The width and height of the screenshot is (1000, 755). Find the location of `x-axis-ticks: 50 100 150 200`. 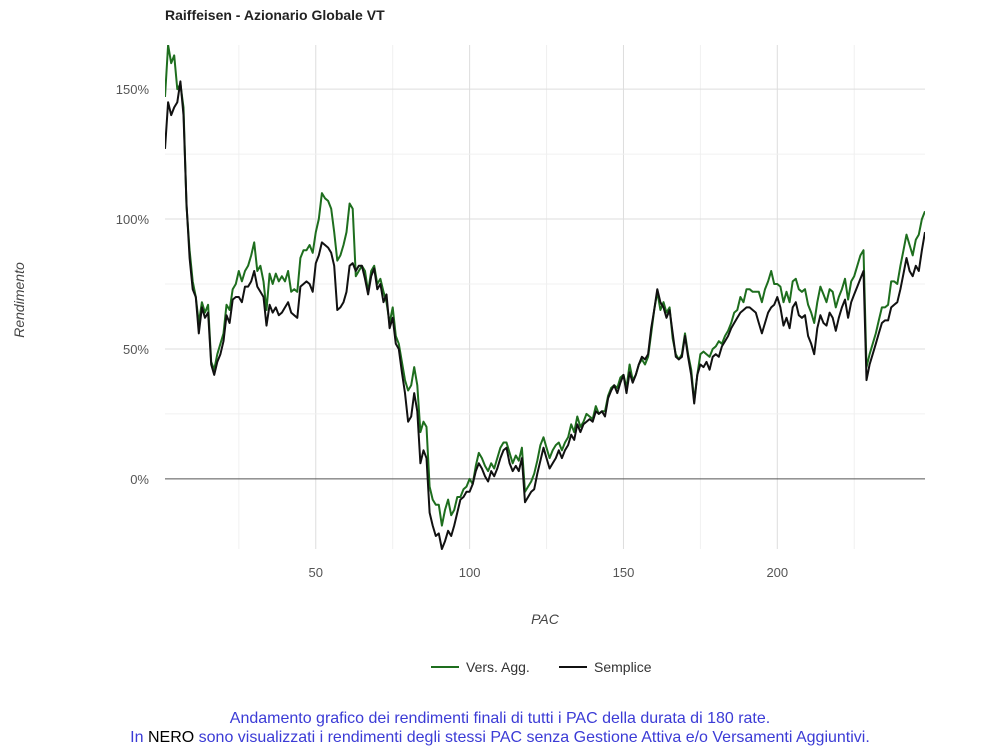

x-axis-ticks: 50 100 150 200 is located at coordinates (549, 572).